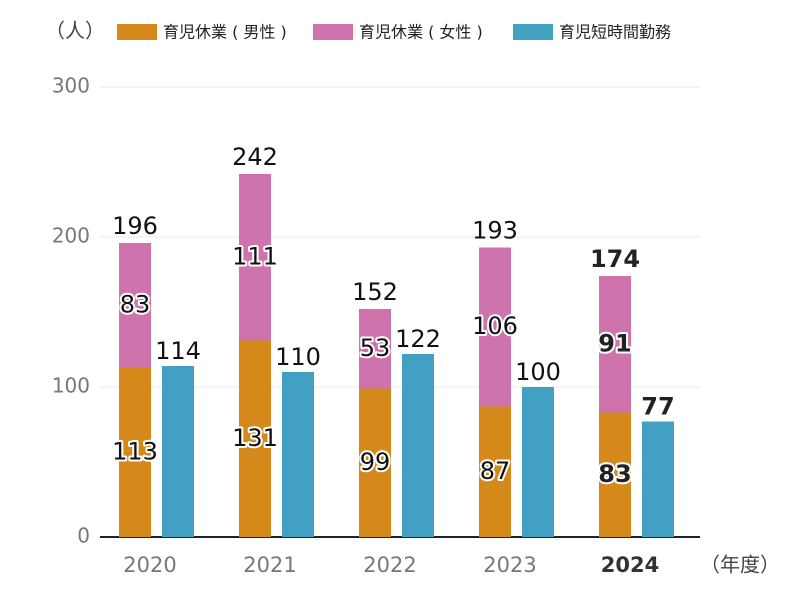  Describe the element at coordinates (421, 32) in the screenshot. I see `legend-label: 育児休業 ( 女性 )` at that location.